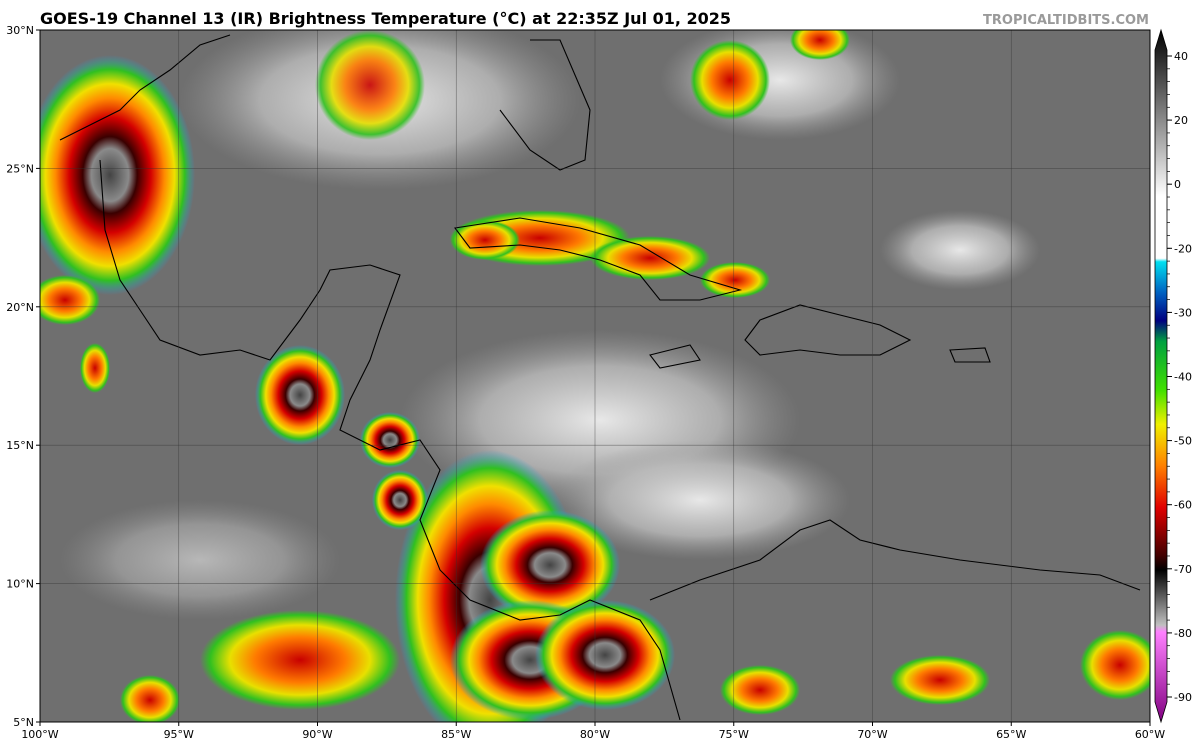 This screenshot has height=746, width=1200. What do you see at coordinates (1183, 312) in the screenshot?
I see `colorbar-label: -30` at bounding box center [1183, 312].